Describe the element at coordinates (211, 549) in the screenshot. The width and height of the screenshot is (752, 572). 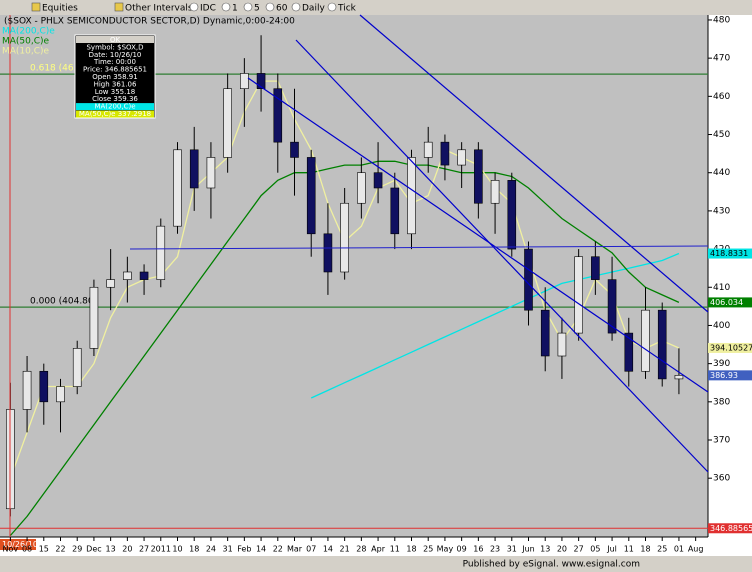
I see `x-tick-label: 24` at that location.